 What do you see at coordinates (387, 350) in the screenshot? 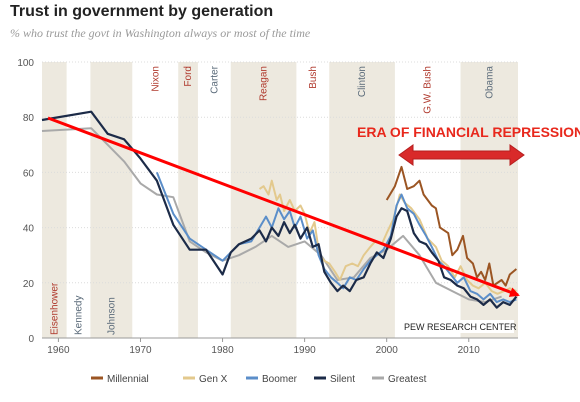
I see `x-tick-label-2000: 2000` at bounding box center [387, 350].